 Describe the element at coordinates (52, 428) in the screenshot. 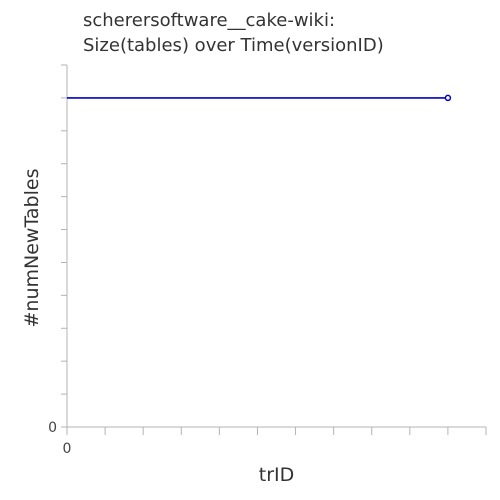

I see `y-tick-label: 0` at that location.